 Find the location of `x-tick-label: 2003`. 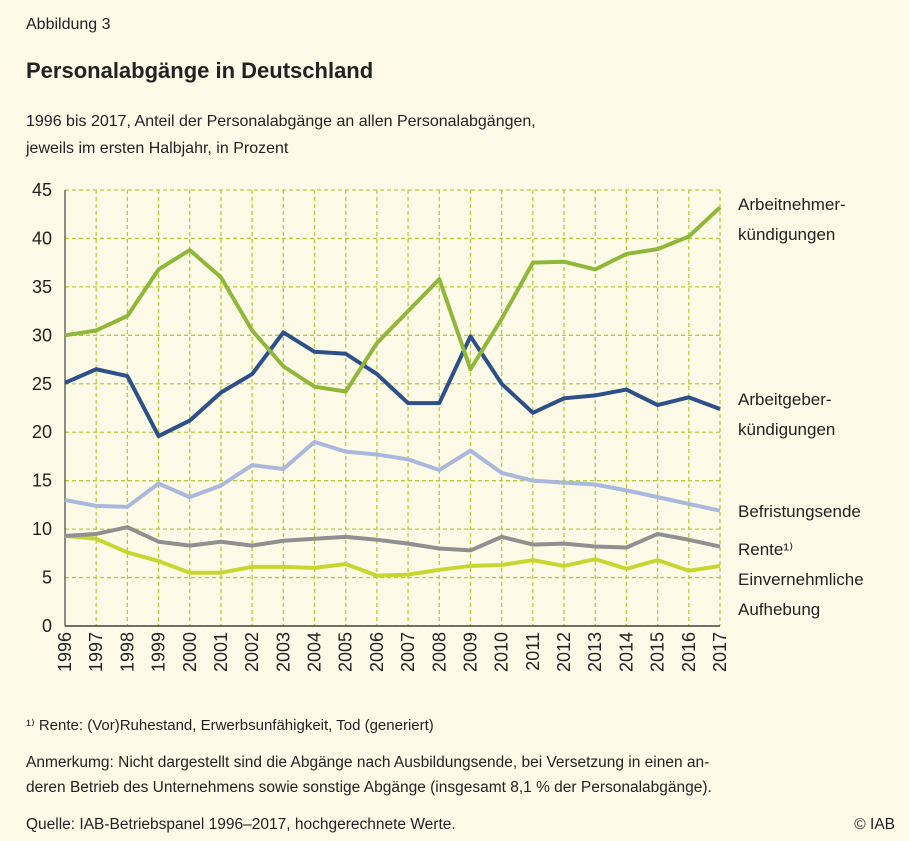

x-tick-label: 2003 is located at coordinates (283, 652).